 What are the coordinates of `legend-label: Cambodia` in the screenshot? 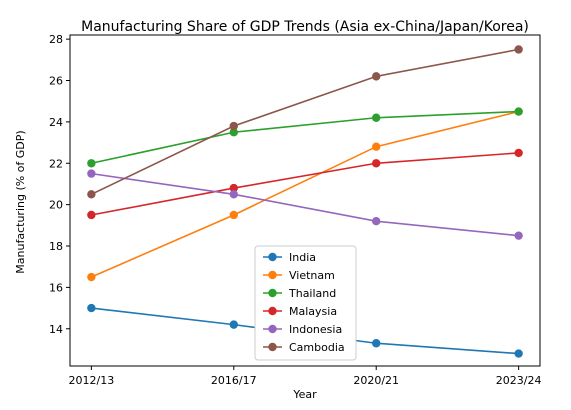 It's located at (317, 347).